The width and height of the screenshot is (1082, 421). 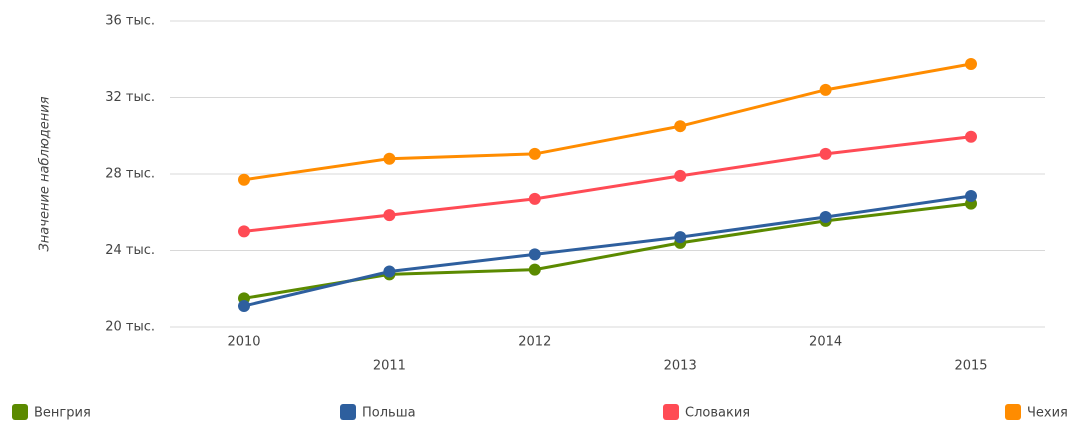 I want to click on y-tick-label: 20 тыс., so click(x=130, y=327).